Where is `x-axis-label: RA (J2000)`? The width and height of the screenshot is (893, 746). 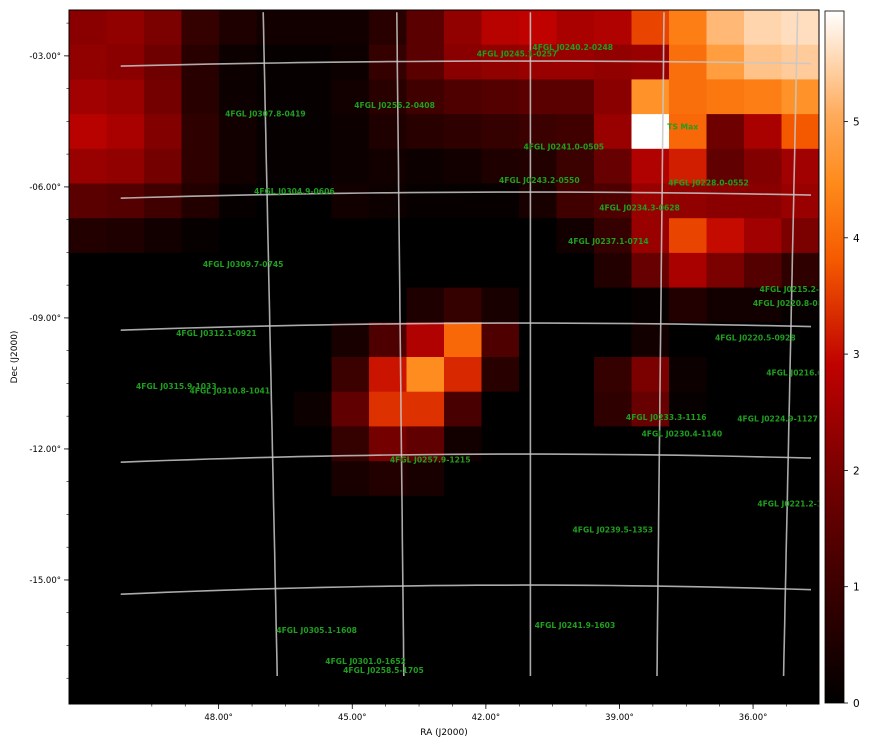
x-axis-label: RA (J2000) is located at coordinates (444, 733).